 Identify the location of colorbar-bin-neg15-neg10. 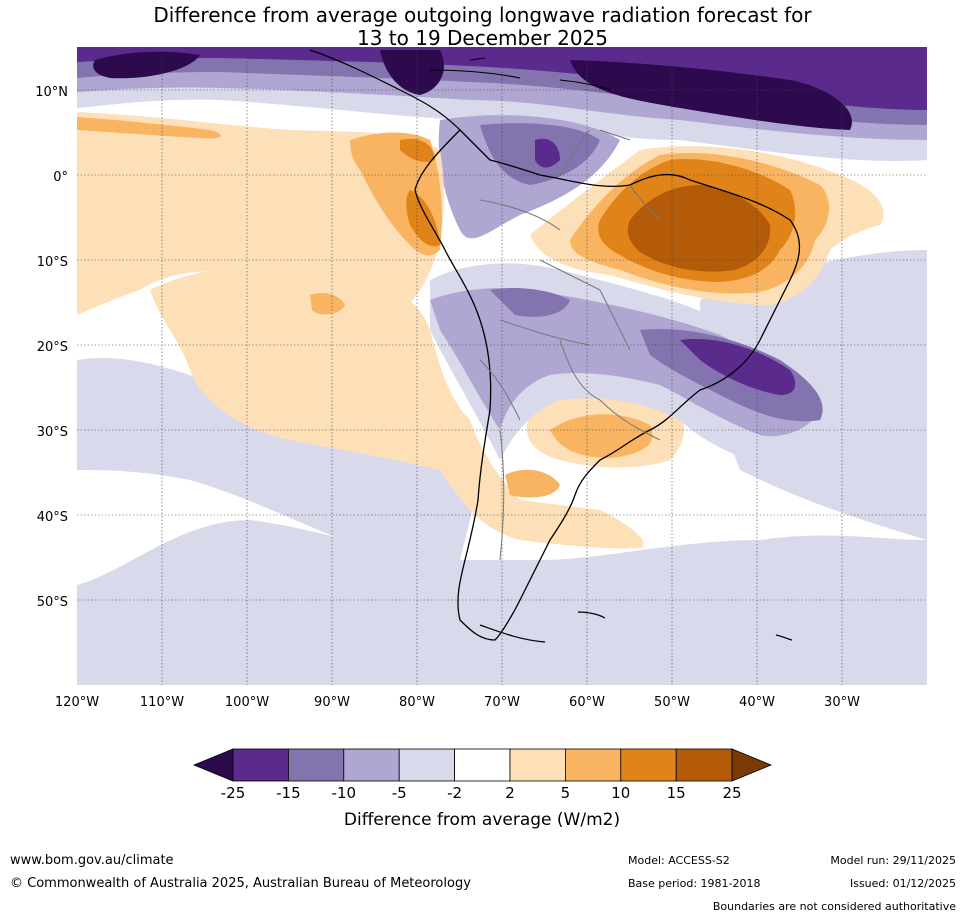
(316, 765).